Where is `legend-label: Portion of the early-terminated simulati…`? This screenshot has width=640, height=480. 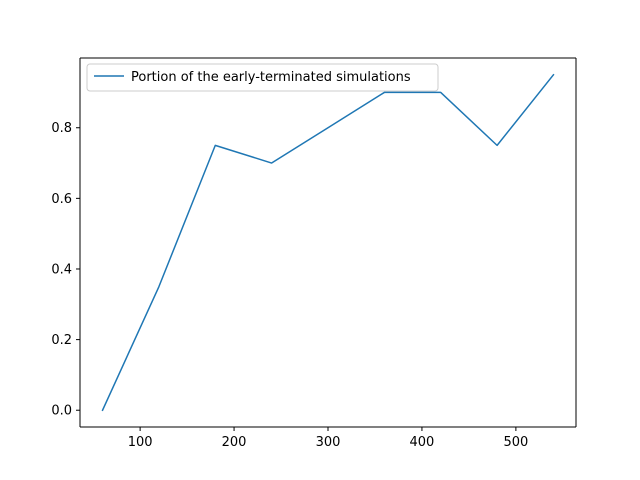 legend-label: Portion of the early-terminated simulati… is located at coordinates (271, 77).